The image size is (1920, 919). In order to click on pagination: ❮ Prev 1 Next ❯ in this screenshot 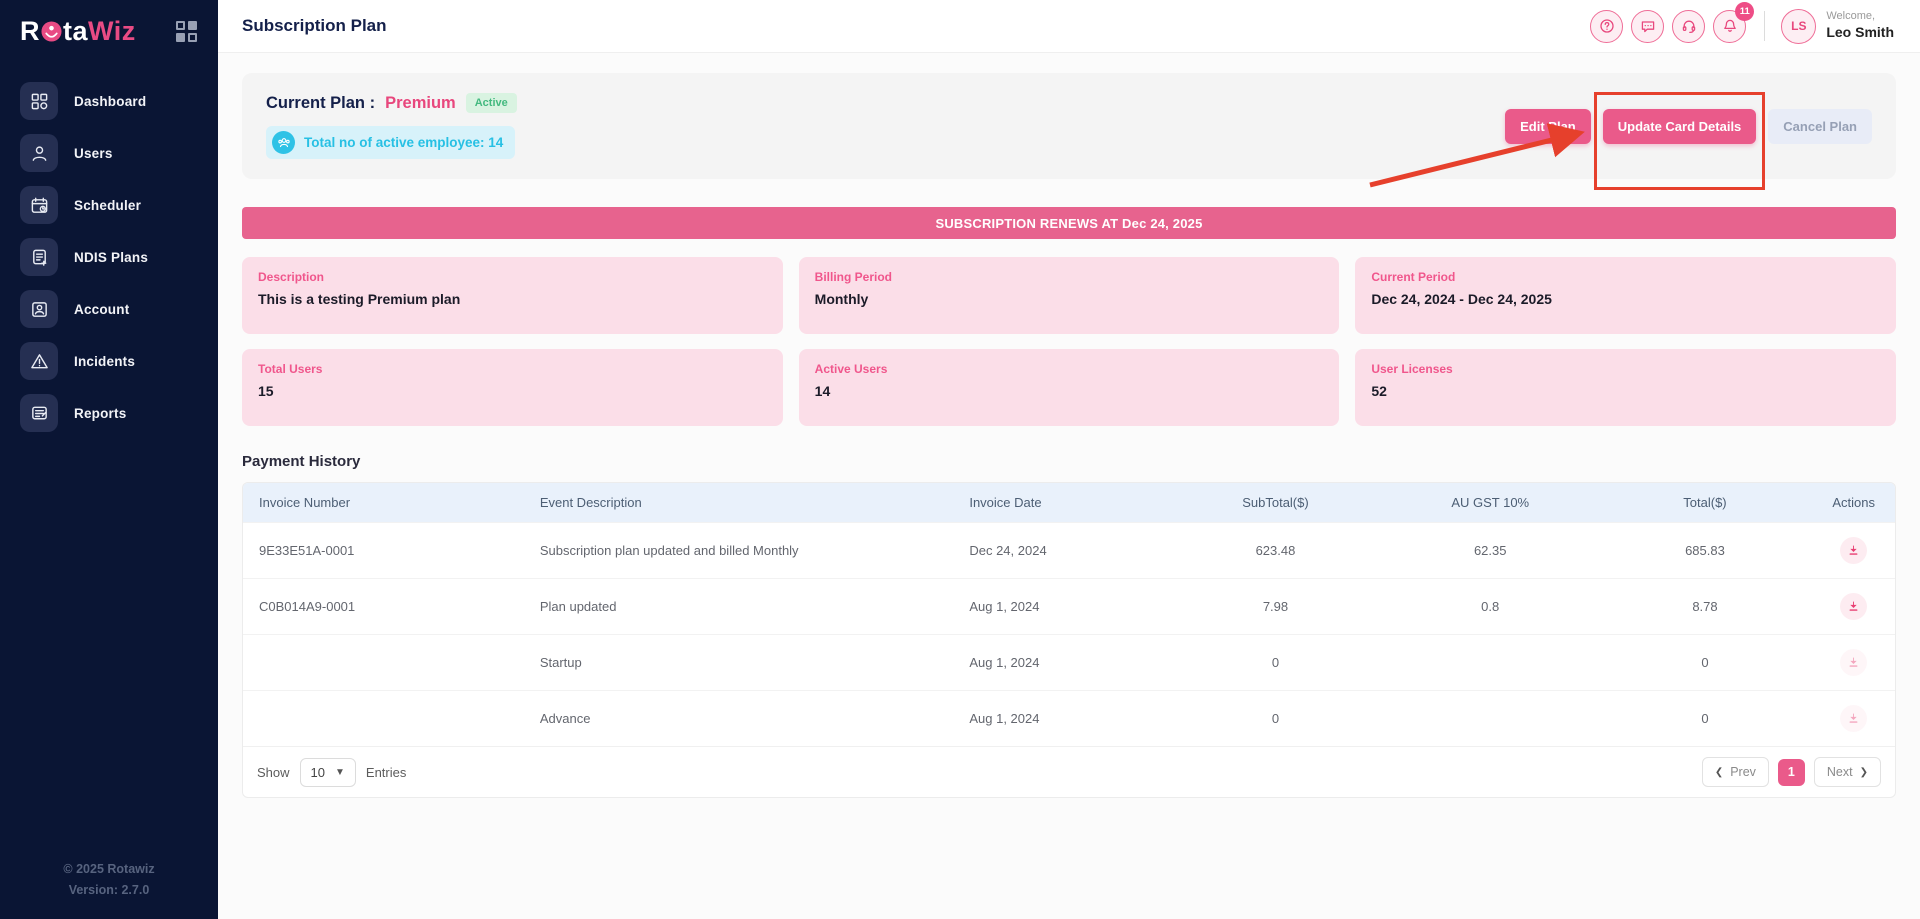, I will do `click(1791, 772)`.